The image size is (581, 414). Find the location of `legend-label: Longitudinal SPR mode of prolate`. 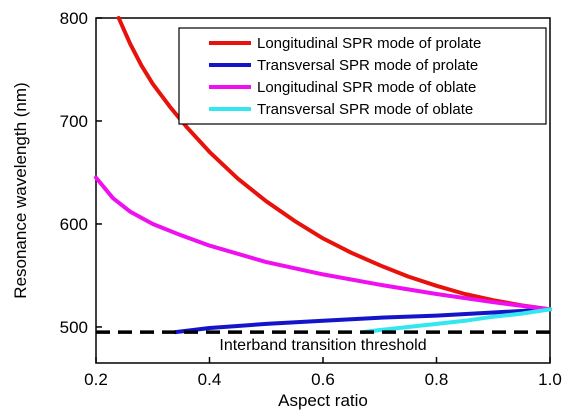

legend-label: Longitudinal SPR mode of prolate is located at coordinates (369, 43).